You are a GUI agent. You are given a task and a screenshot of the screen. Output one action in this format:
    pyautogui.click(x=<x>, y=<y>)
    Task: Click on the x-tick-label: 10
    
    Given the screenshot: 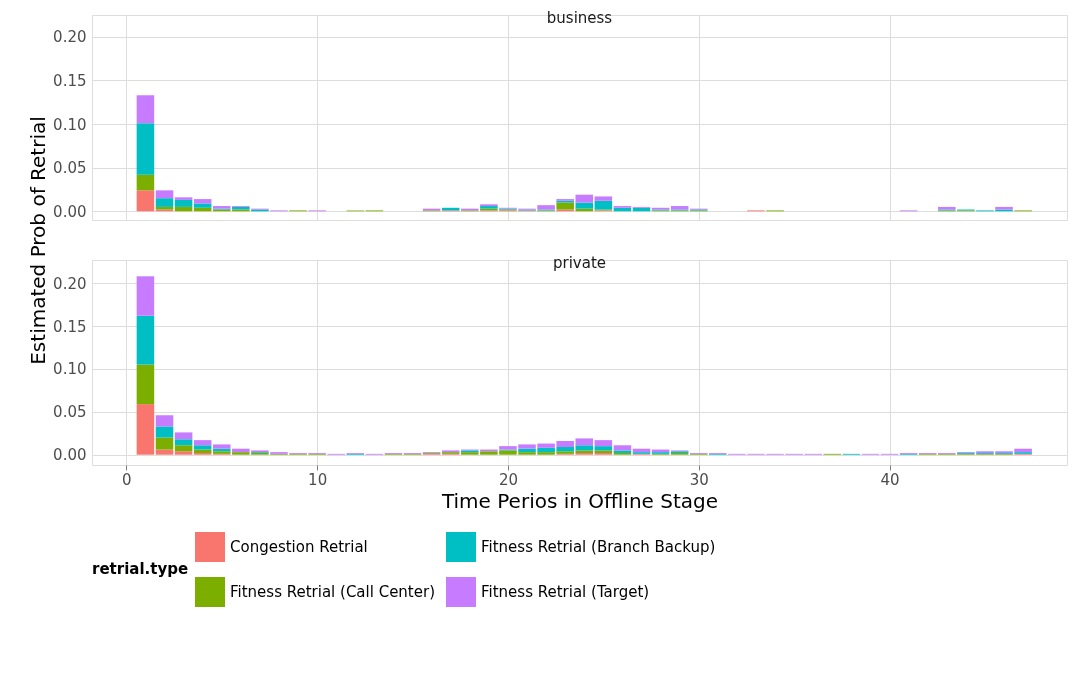 What is the action you would take?
    pyautogui.click(x=318, y=479)
    